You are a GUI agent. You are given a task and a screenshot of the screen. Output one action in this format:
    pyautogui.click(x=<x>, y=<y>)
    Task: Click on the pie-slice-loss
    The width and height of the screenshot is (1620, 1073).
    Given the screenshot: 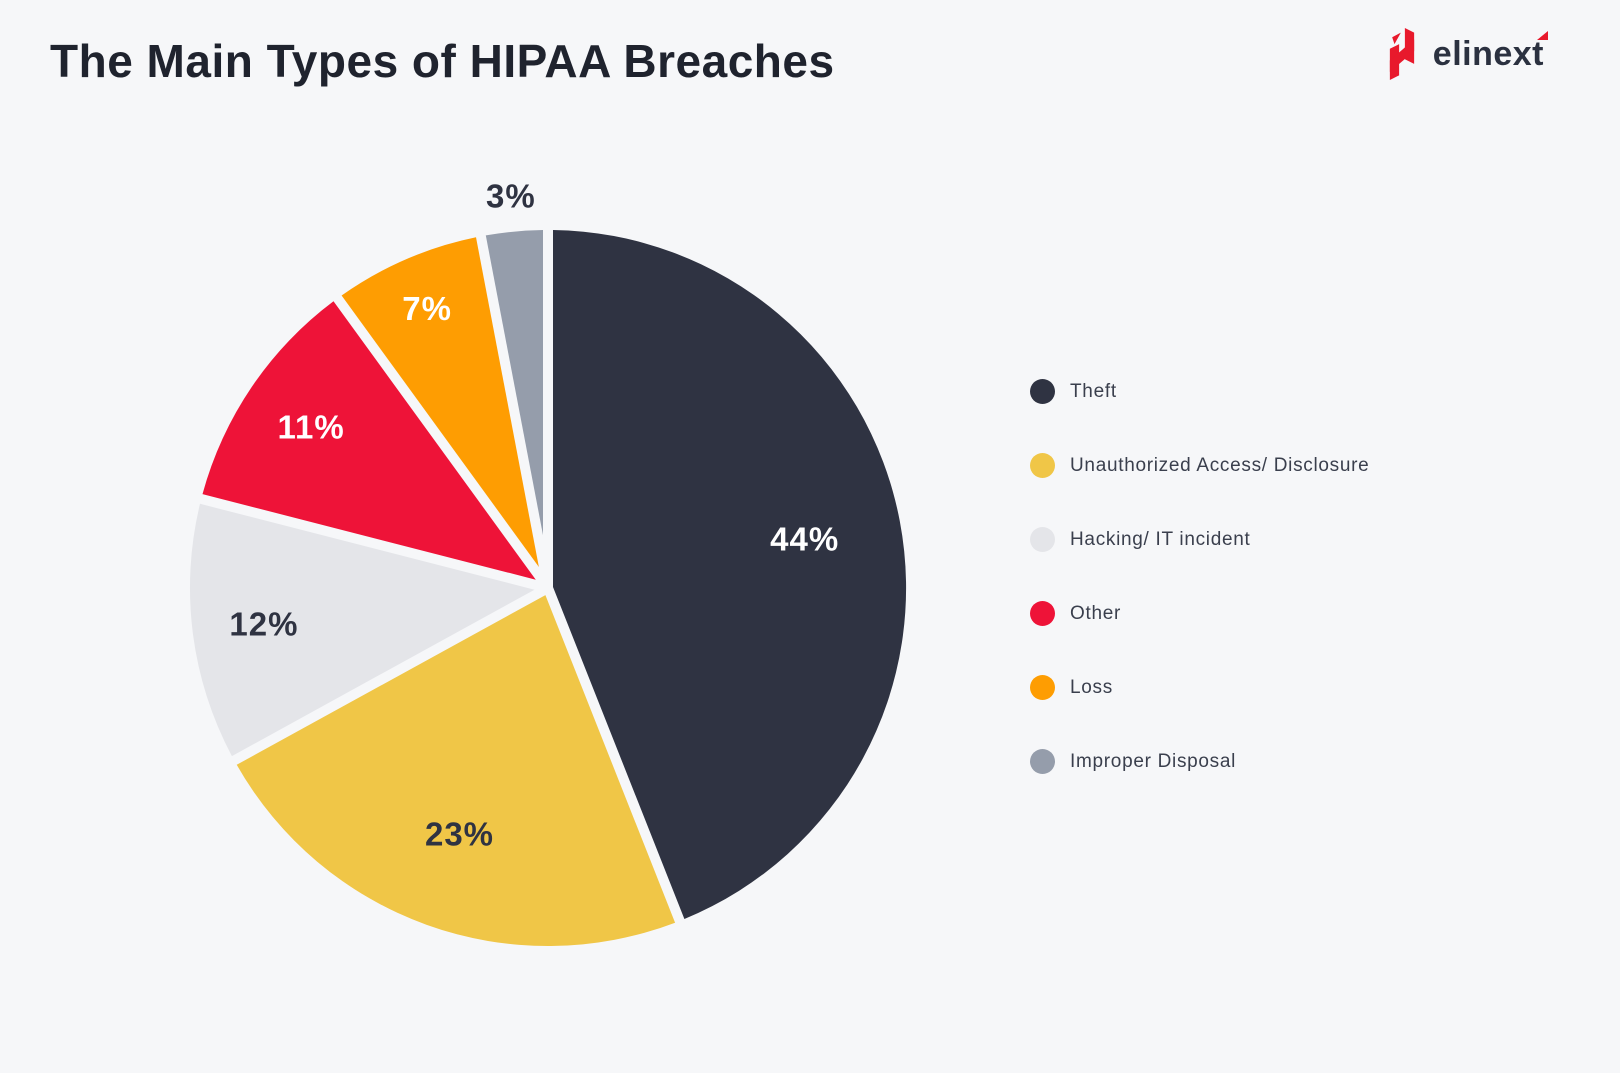 What is the action you would take?
    pyautogui.click(x=440, y=402)
    